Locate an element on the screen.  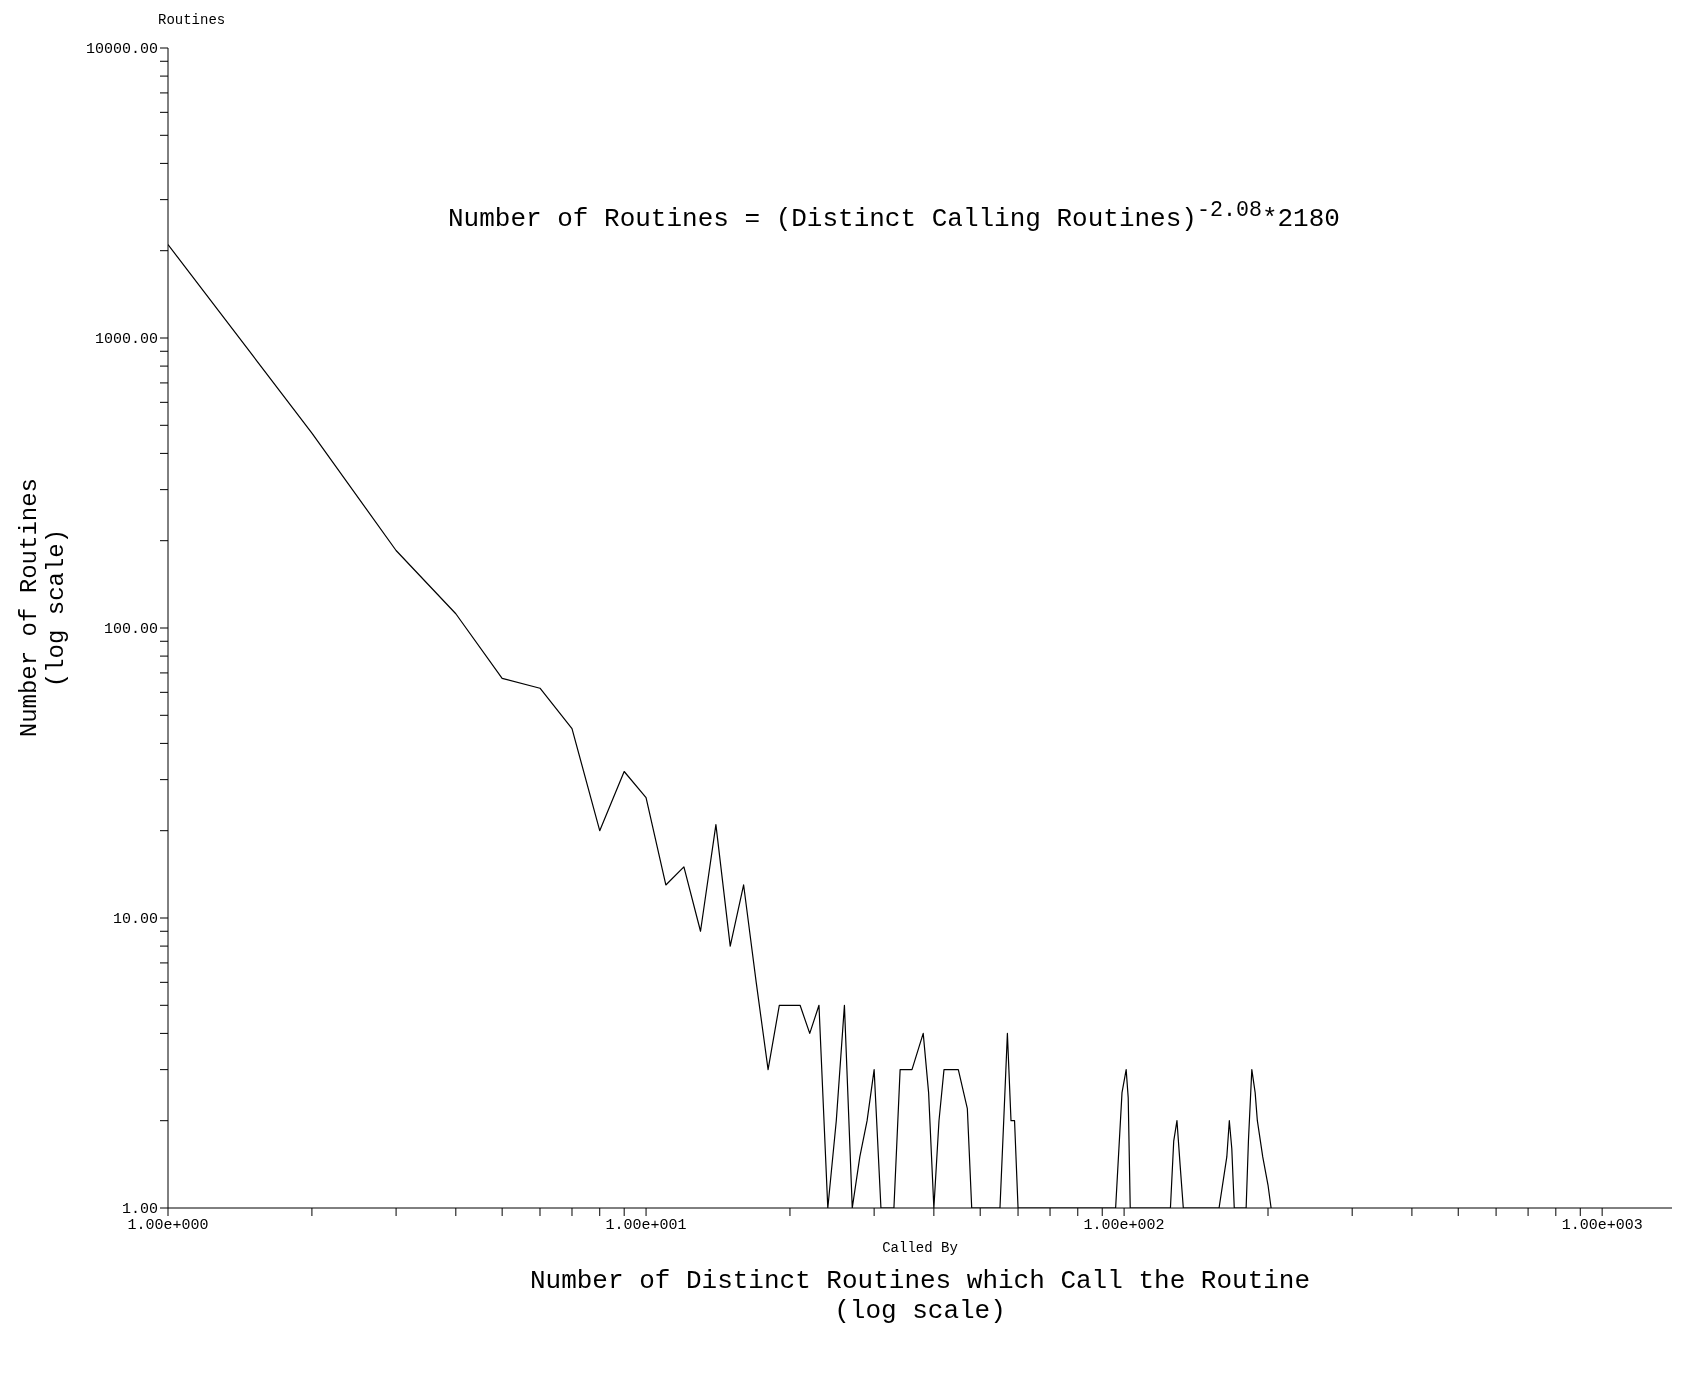
x-tick-label: 1.00e+001 is located at coordinates (646, 1225).